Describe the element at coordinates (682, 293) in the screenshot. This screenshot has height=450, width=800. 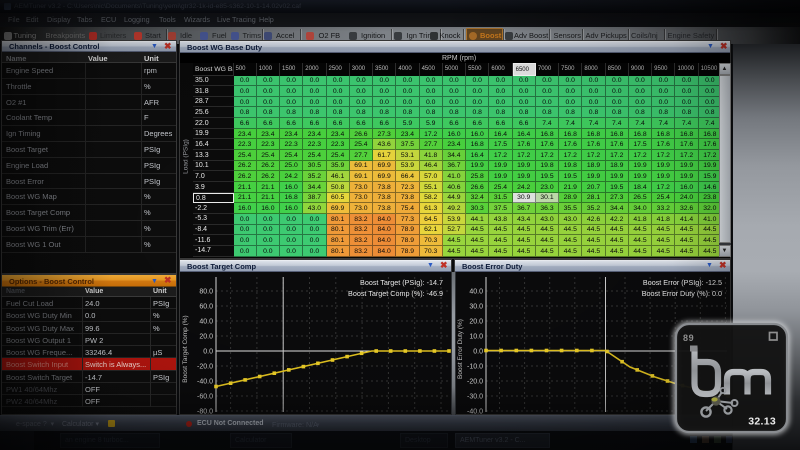
I see `svg-text: Boost Error Duty (%): 0.0` at that location.